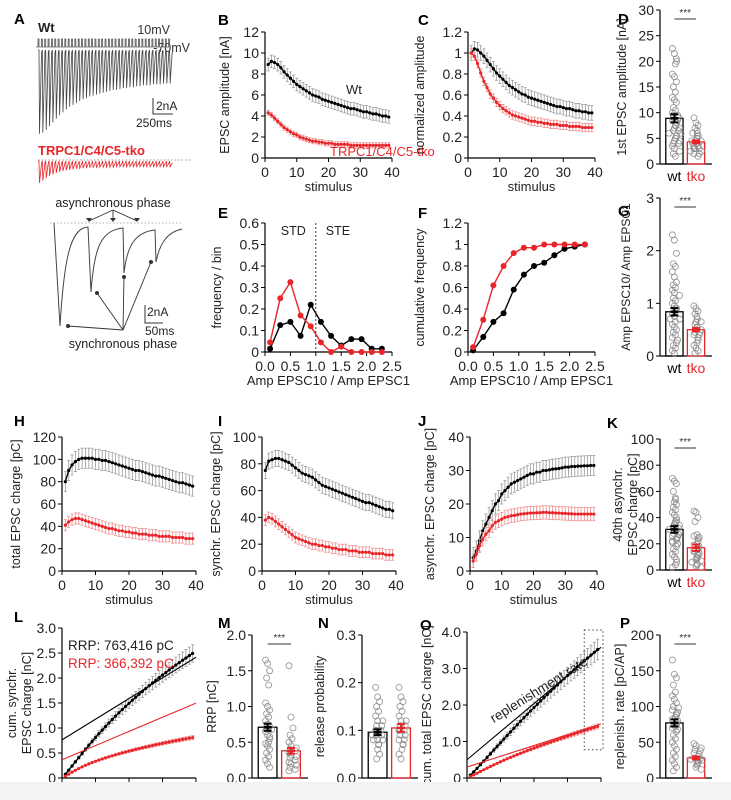 This screenshot has height=800, width=731. What do you see at coordinates (538, 690) in the screenshot?
I see `annotation-replenishment: replenishment rate` at bounding box center [538, 690].